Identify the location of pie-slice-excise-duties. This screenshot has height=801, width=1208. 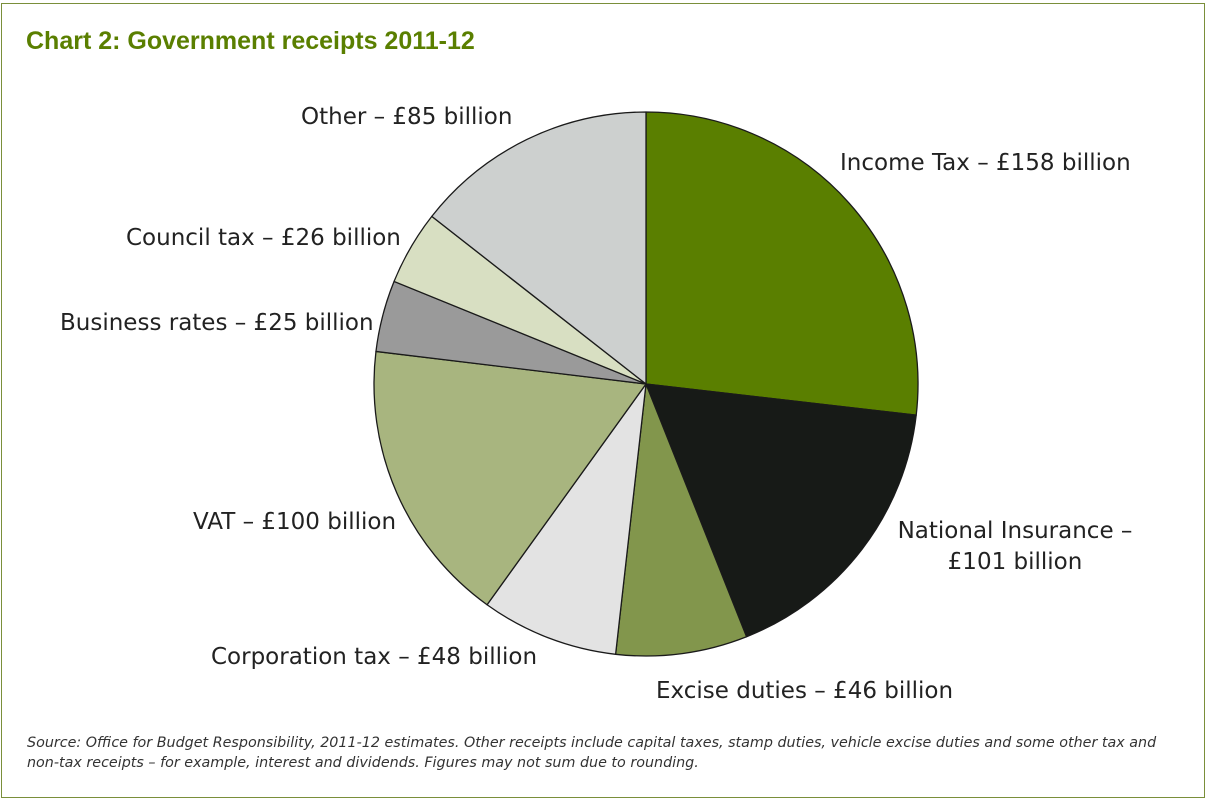
(681, 520).